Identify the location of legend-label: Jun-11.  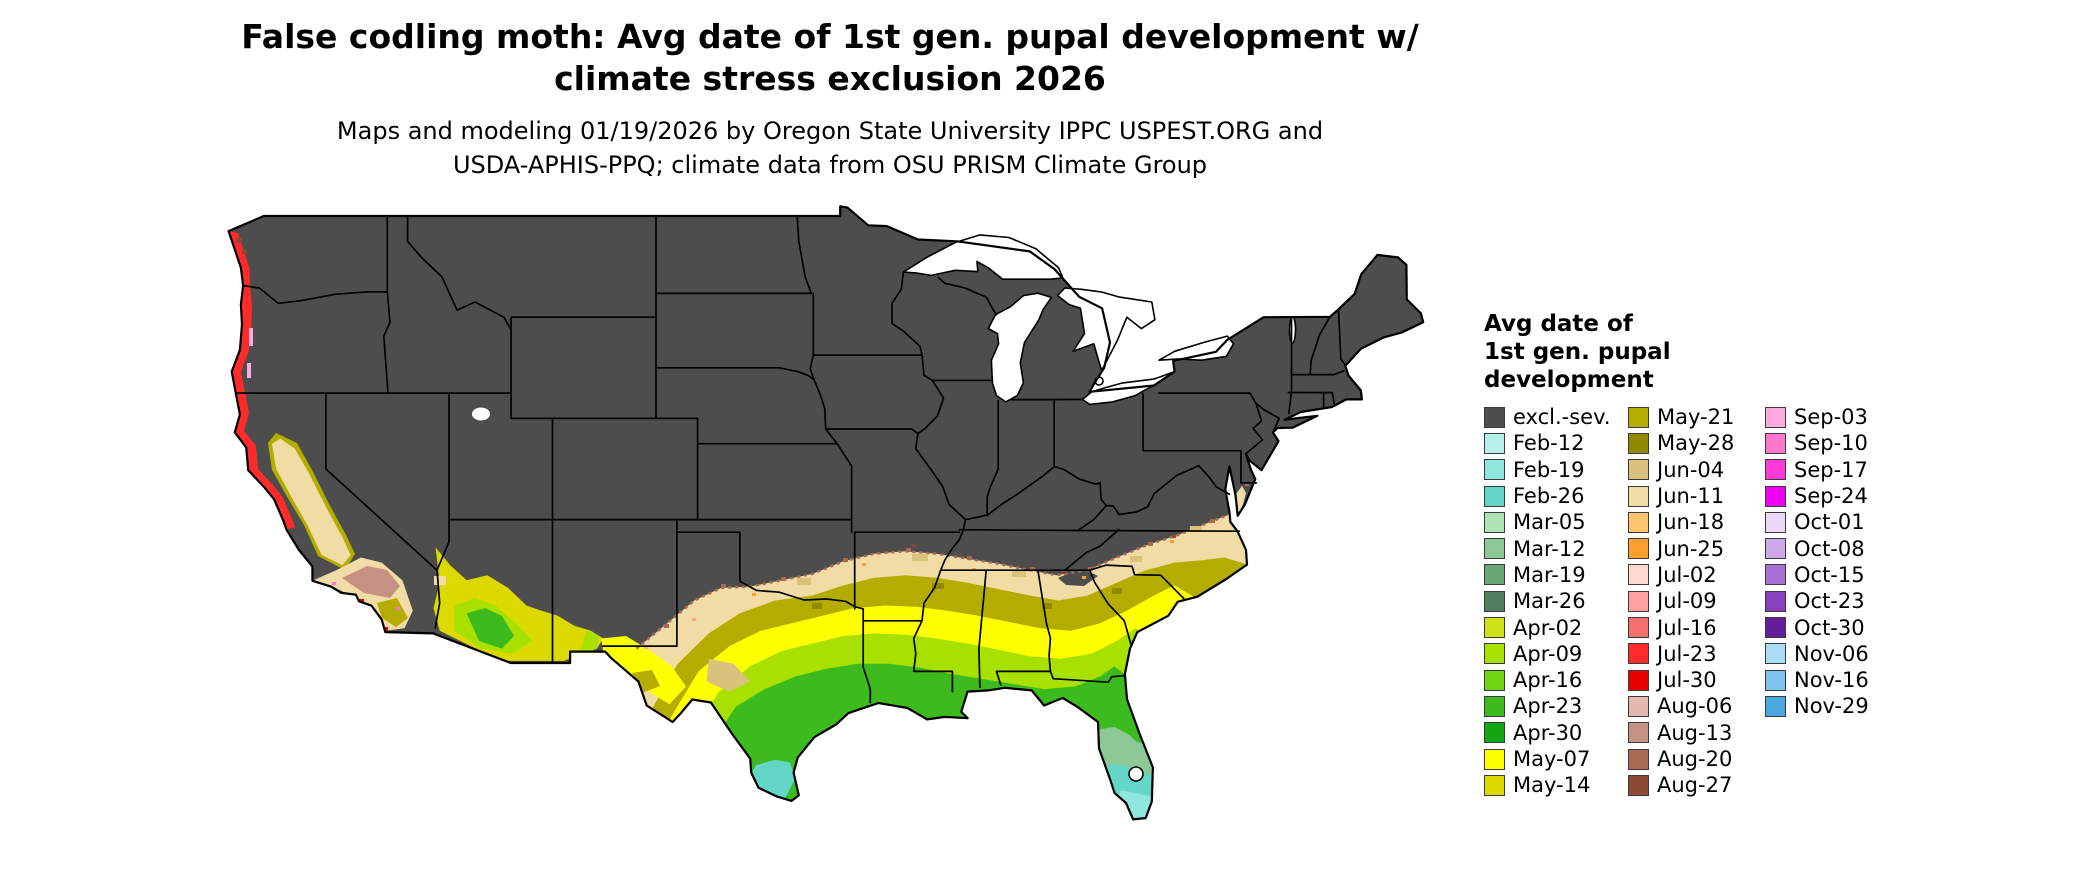
(1691, 496).